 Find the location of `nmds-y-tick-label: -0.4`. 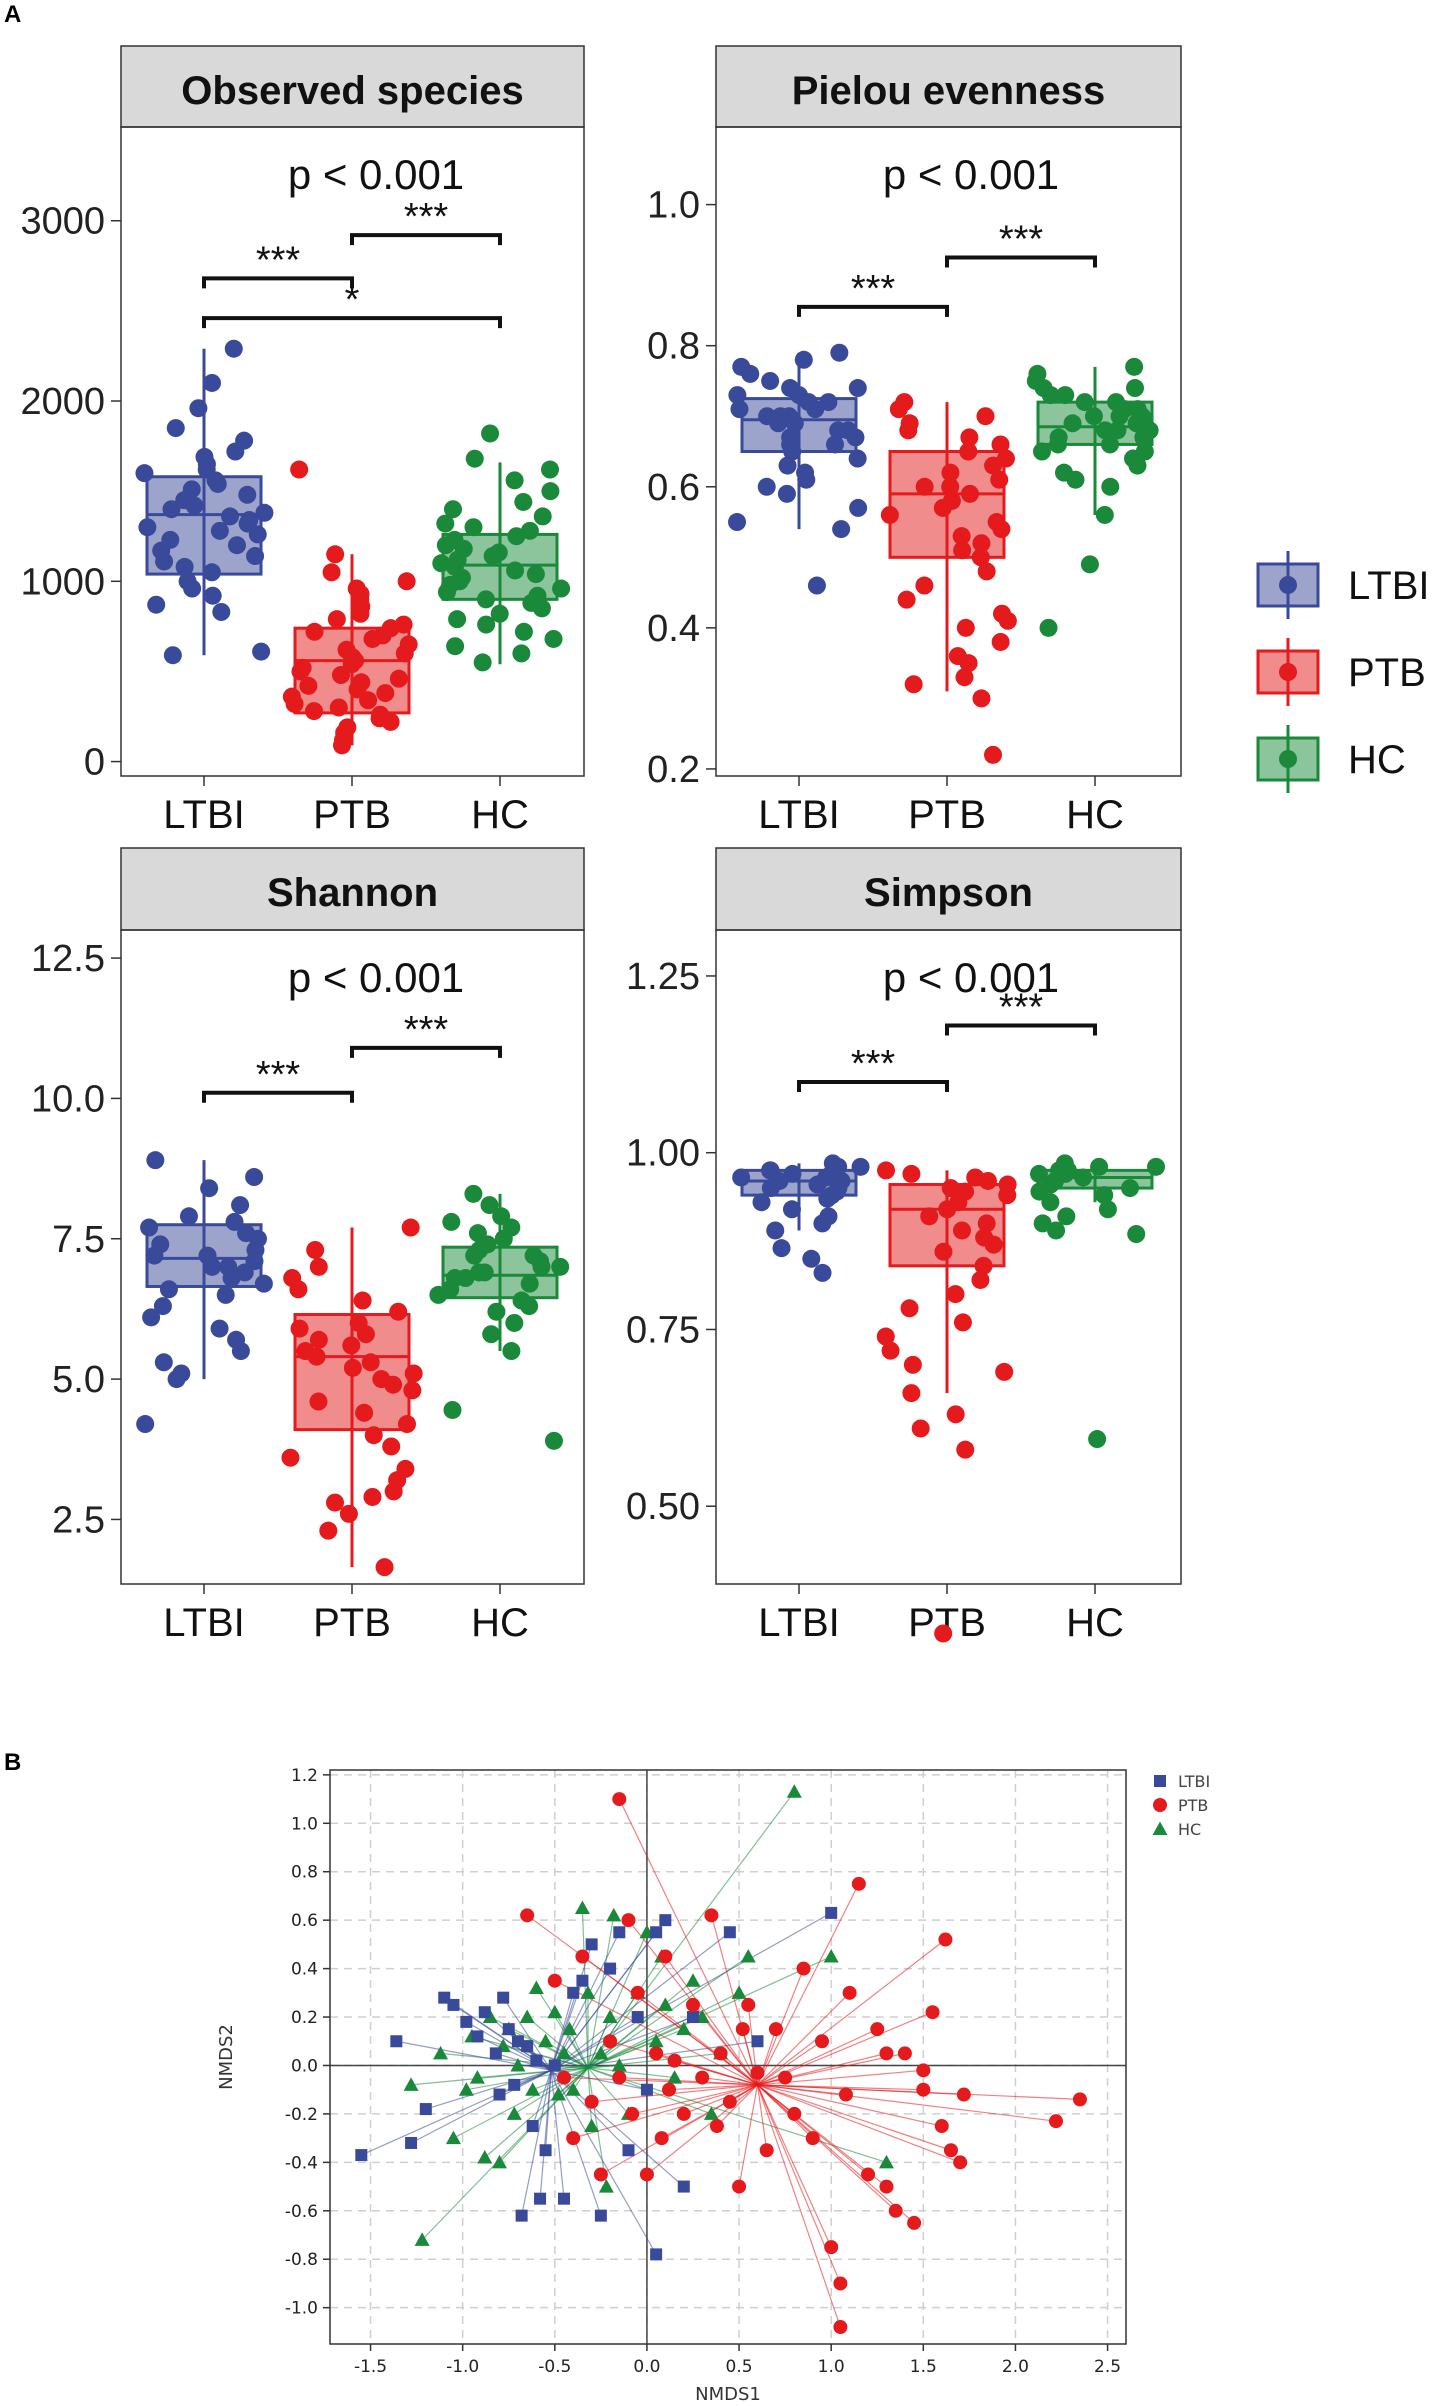

nmds-y-tick-label: -0.4 is located at coordinates (301, 2163).